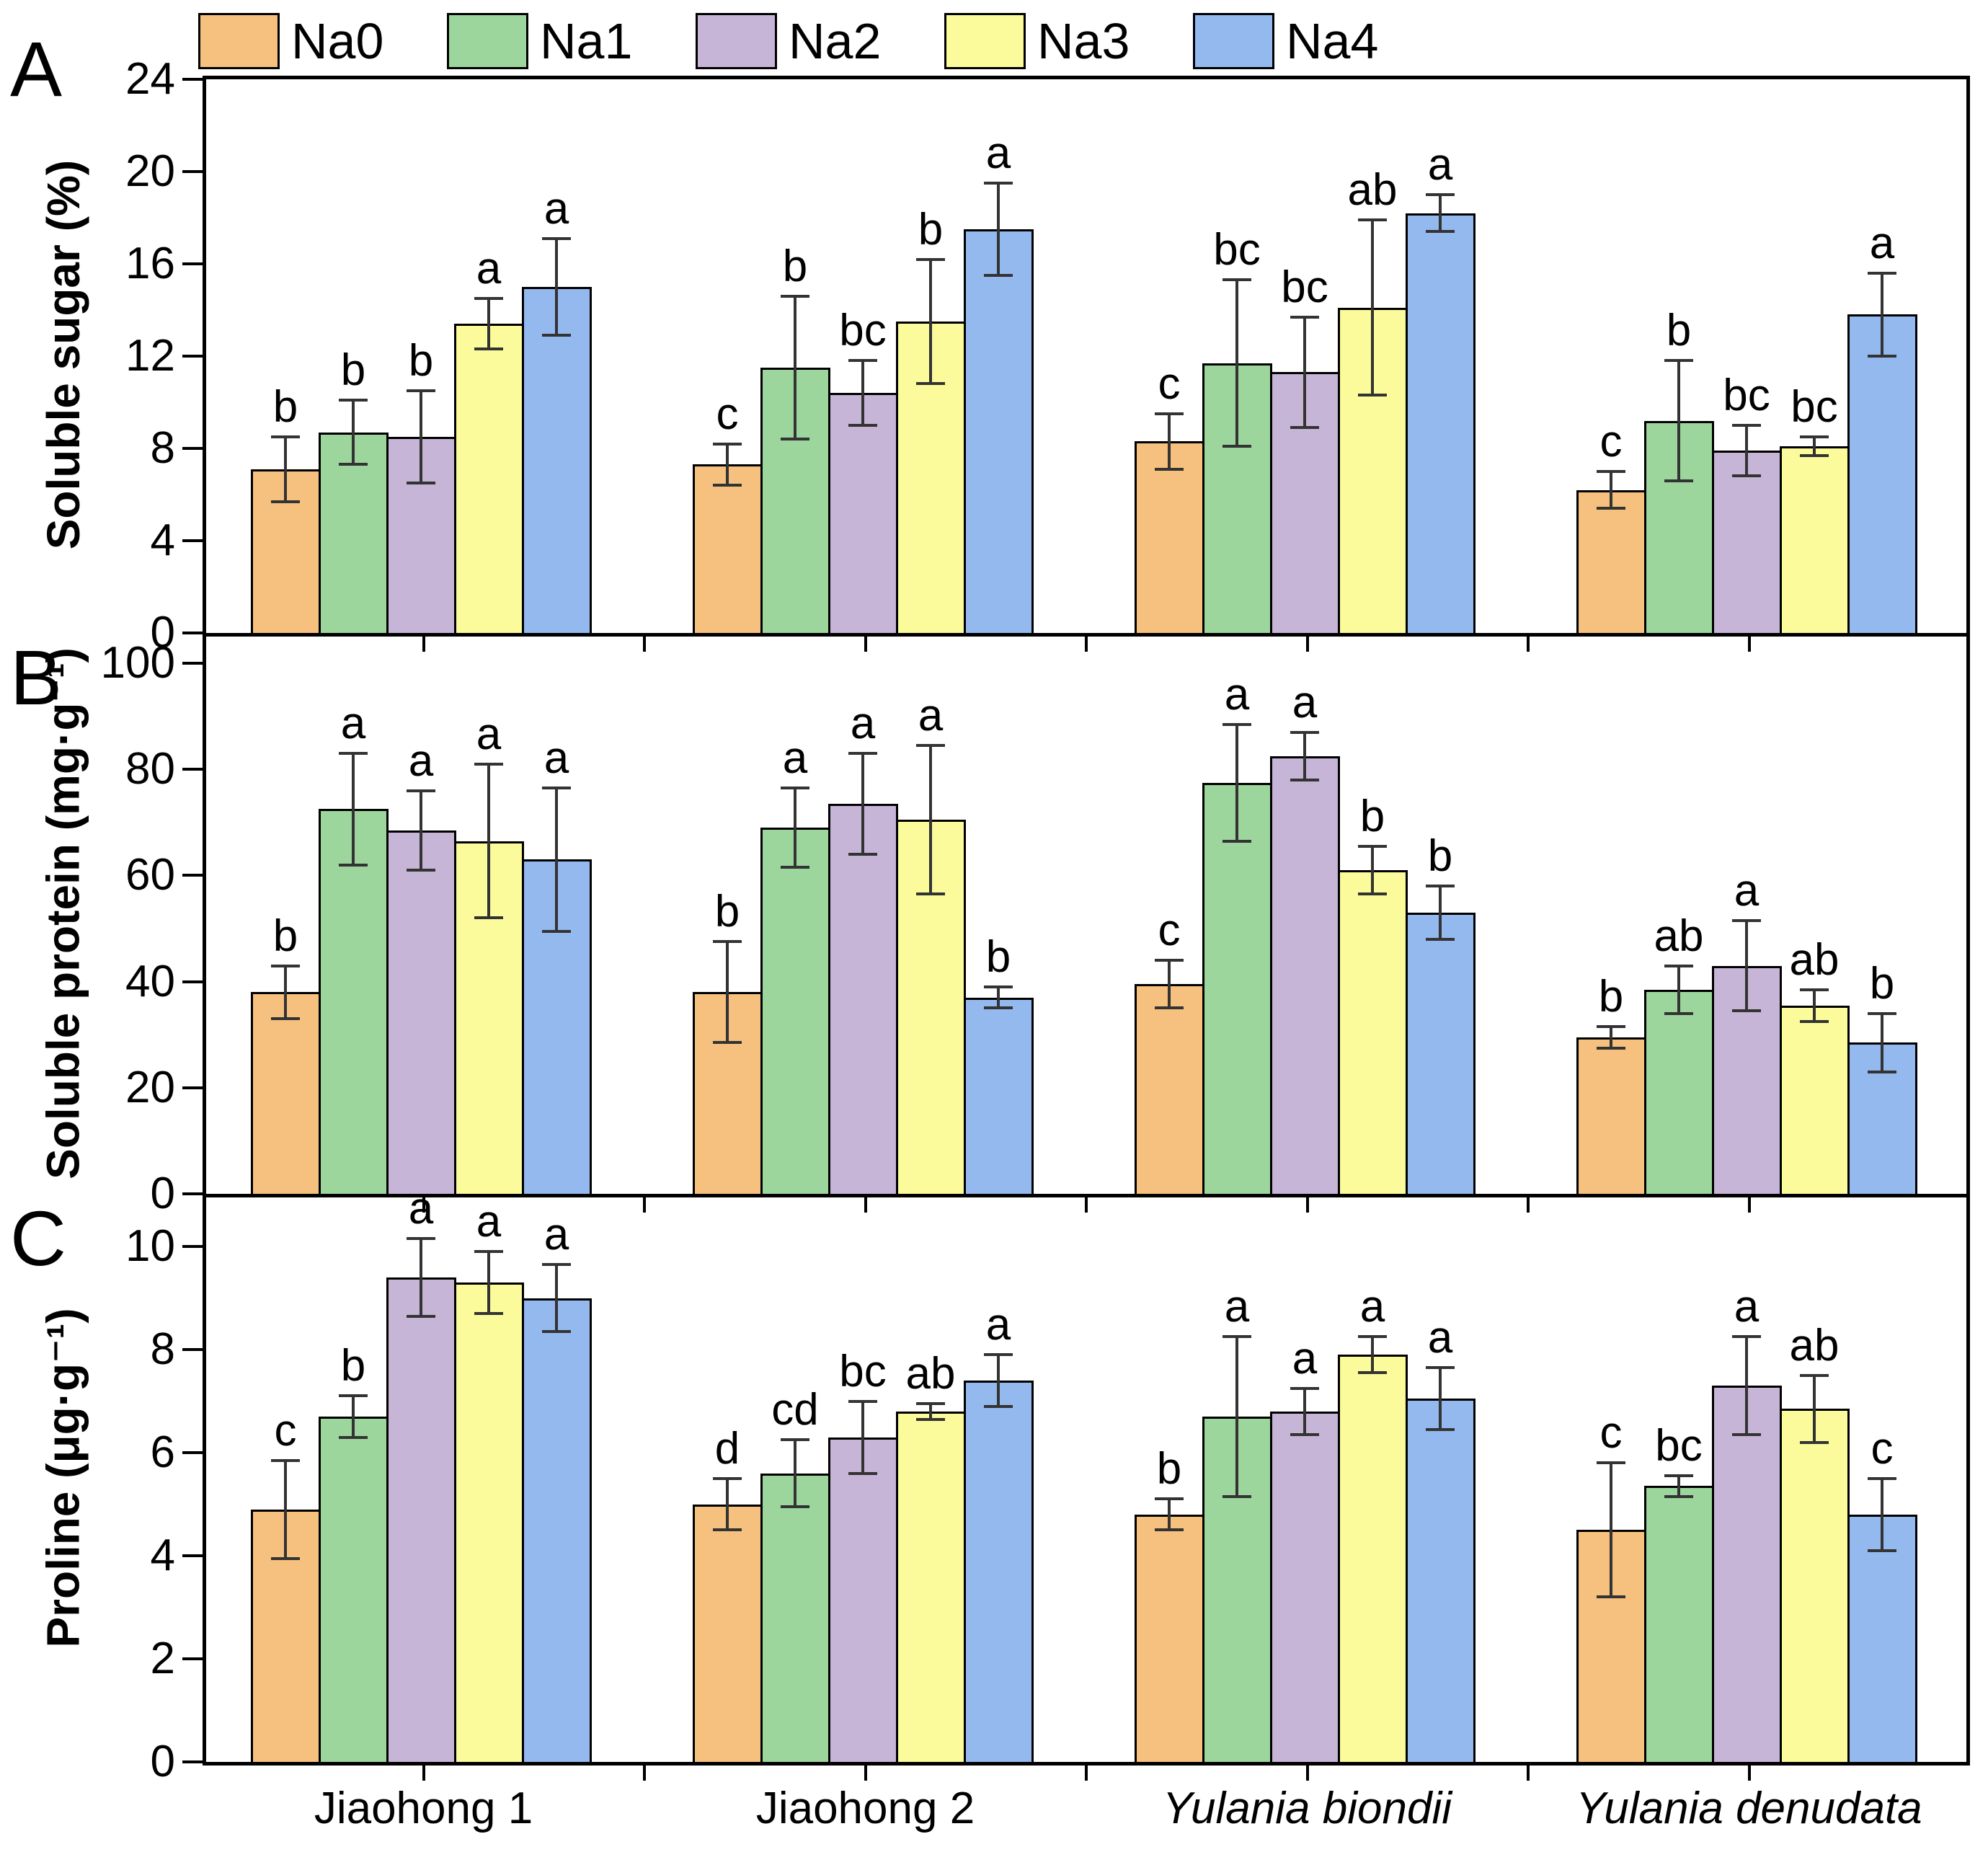 The image size is (1988, 1865). I want to click on bar-na1-group2-panelC, so click(795, 1619).